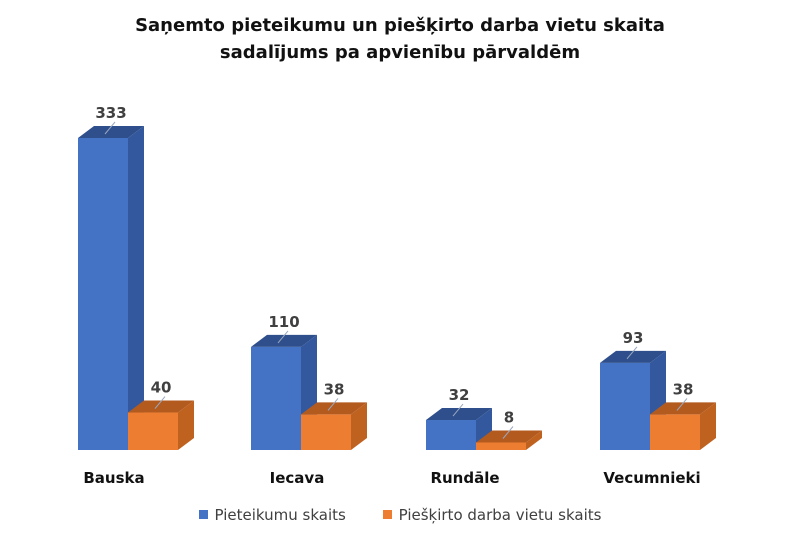  What do you see at coordinates (651, 478) in the screenshot?
I see `category-label-vecumnieki: Vecumnieki` at bounding box center [651, 478].